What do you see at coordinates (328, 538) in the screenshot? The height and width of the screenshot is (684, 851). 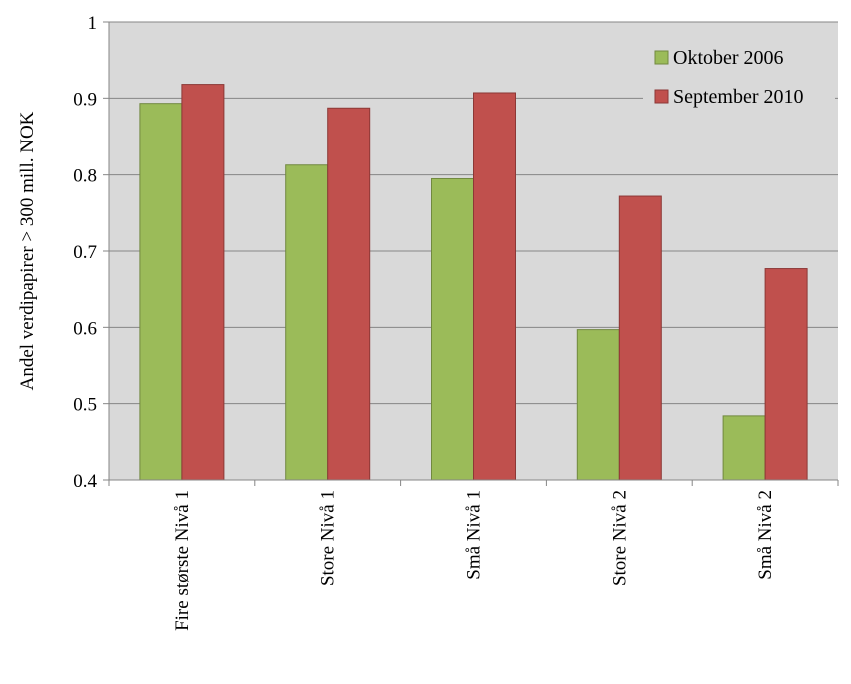 I see `x-tick-label: Store Nivå 1` at bounding box center [328, 538].